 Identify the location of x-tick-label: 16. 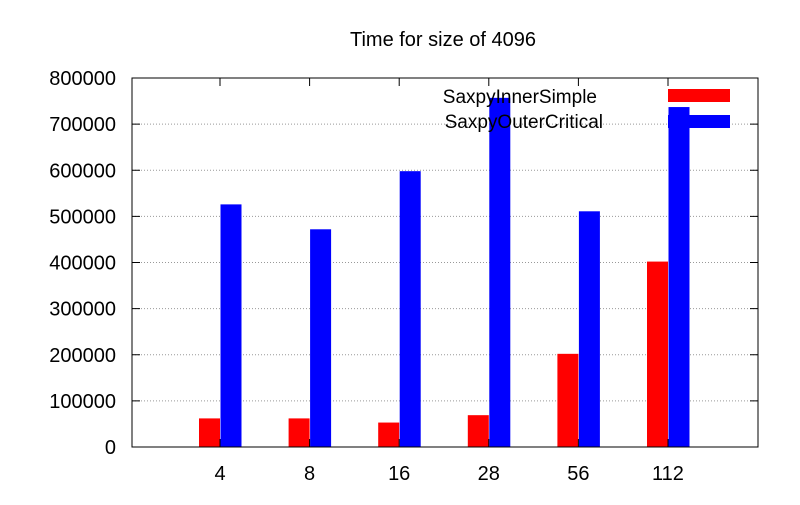
(399, 474).